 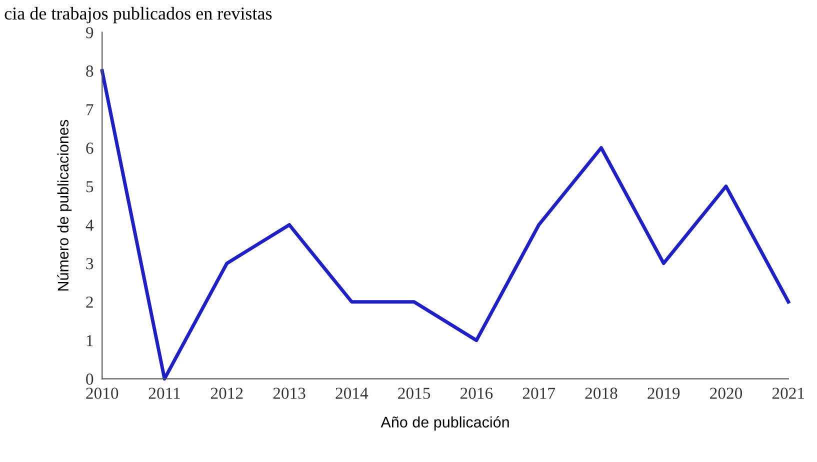 I want to click on y-tick-label: 0, so click(x=90, y=379).